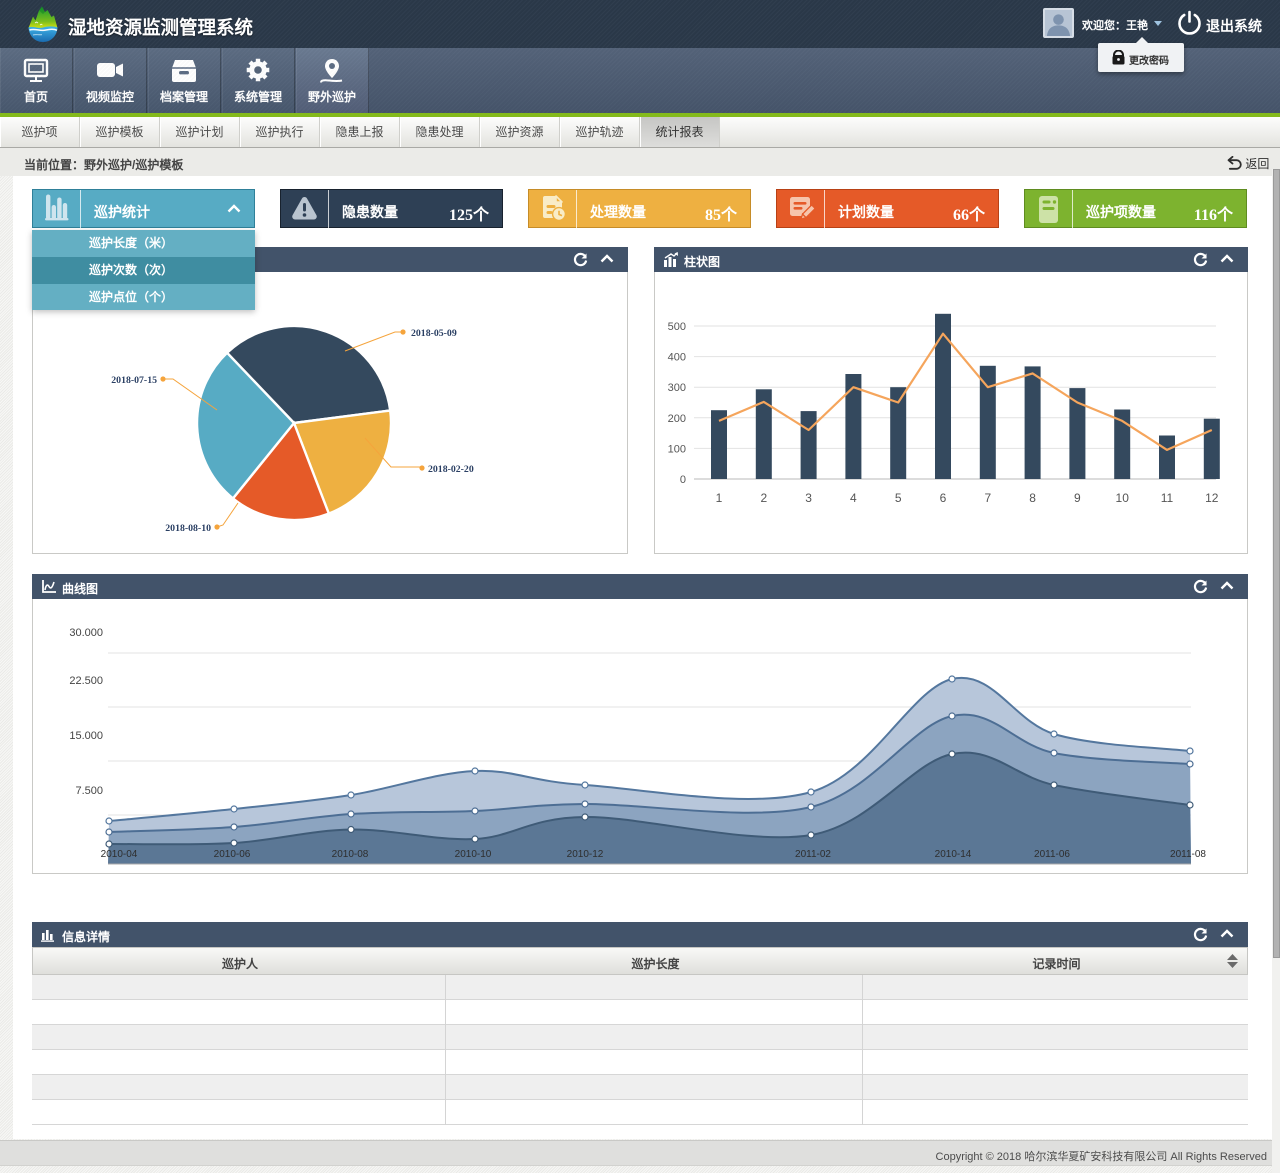 The height and width of the screenshot is (1173, 1280). What do you see at coordinates (350, 854) in the screenshot?
I see `svg-text: 2010-08` at bounding box center [350, 854].